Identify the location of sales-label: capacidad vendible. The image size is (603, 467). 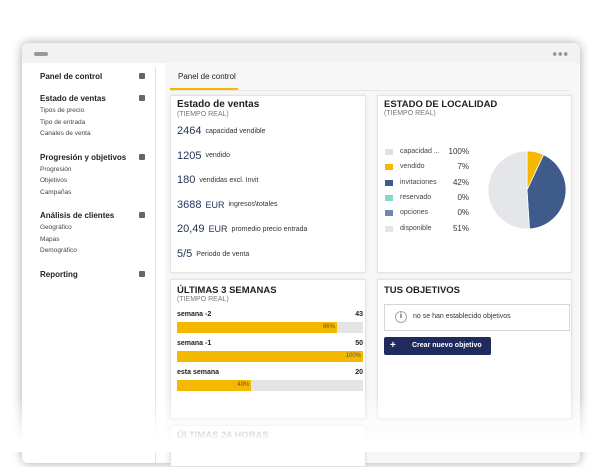
(235, 131).